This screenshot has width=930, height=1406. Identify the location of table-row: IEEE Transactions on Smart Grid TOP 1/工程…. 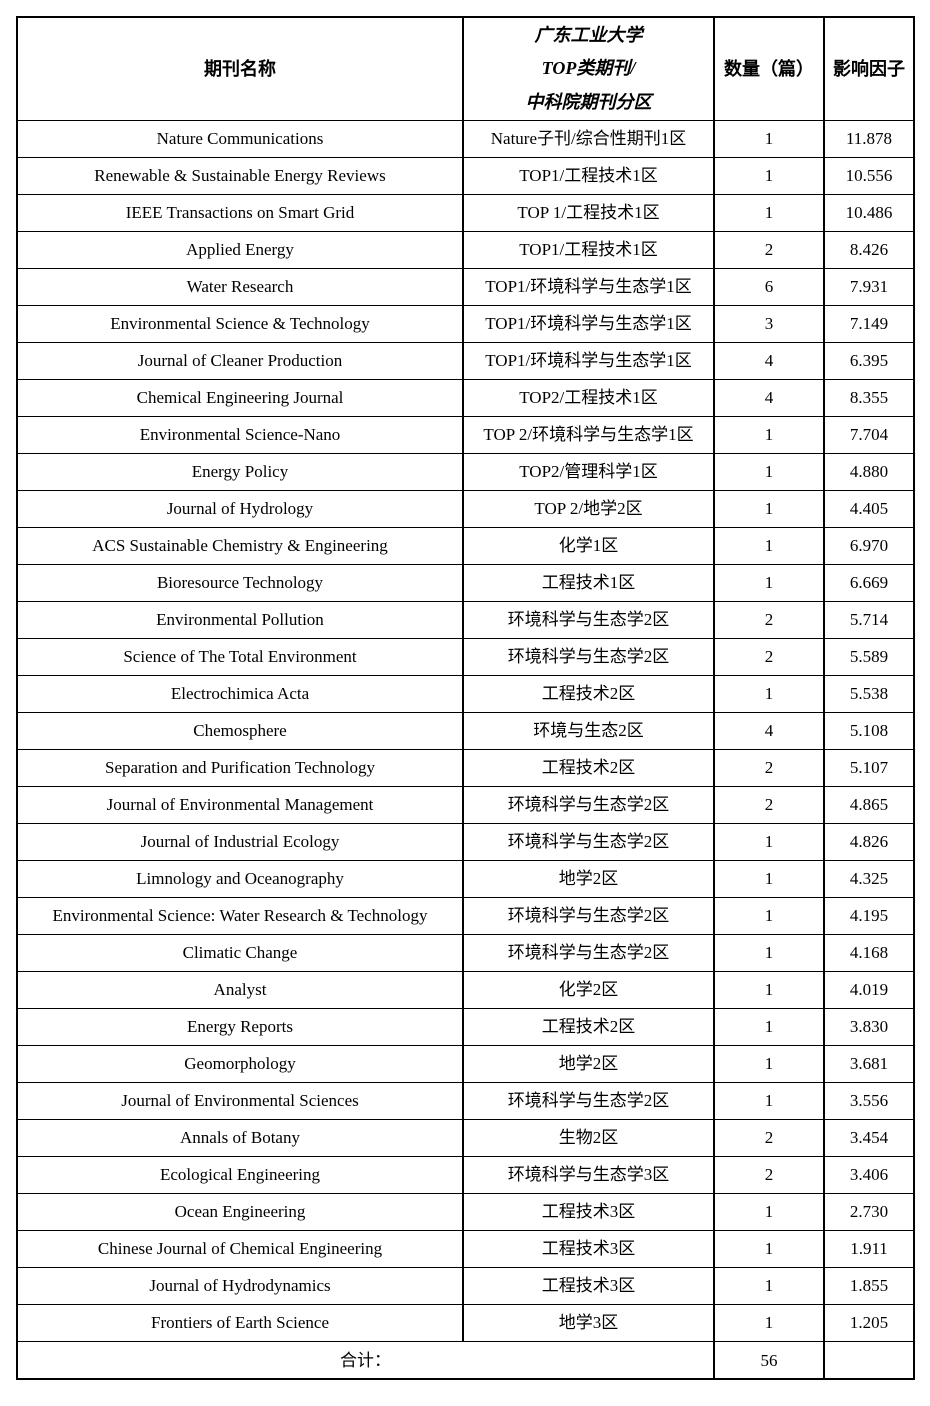
(465, 212).